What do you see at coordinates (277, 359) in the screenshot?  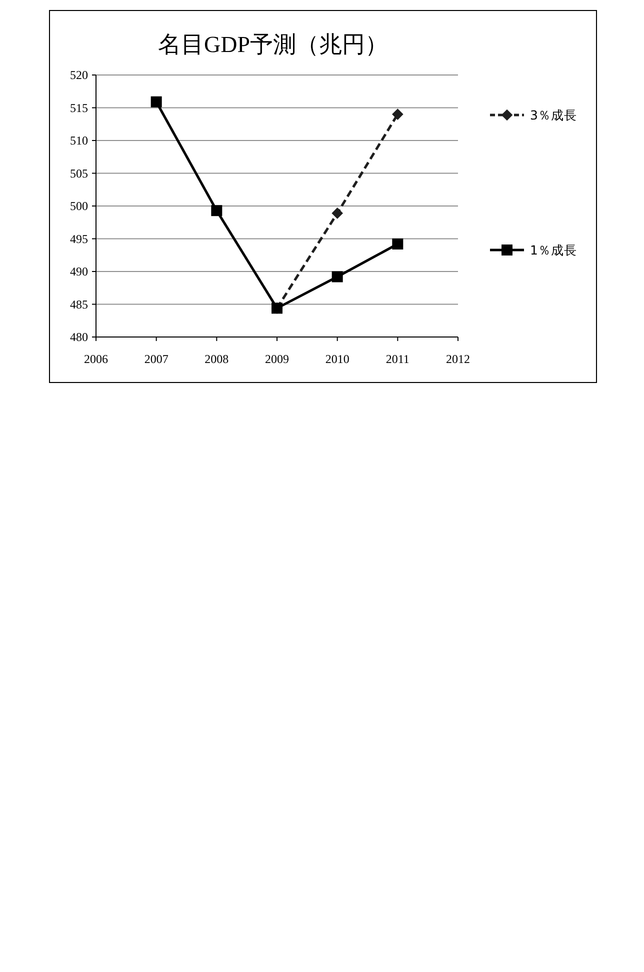 I see `x-tick-label: 2009` at bounding box center [277, 359].